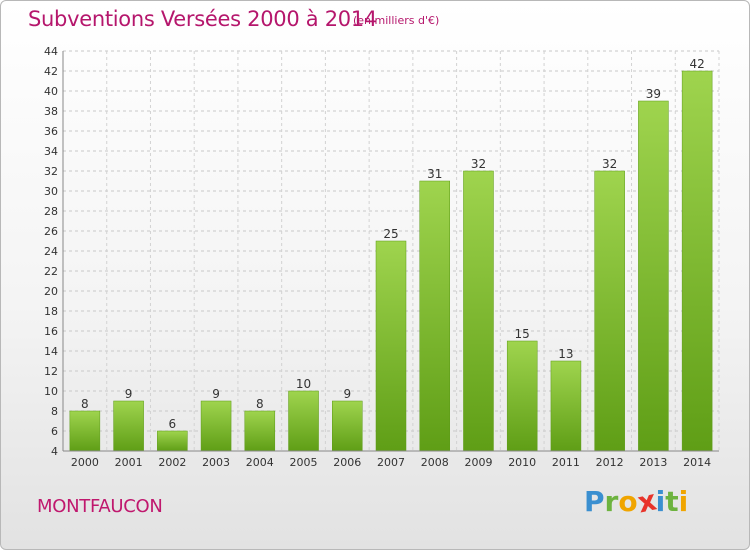  What do you see at coordinates (172, 462) in the screenshot?
I see `x-tick-label: 2002` at bounding box center [172, 462].